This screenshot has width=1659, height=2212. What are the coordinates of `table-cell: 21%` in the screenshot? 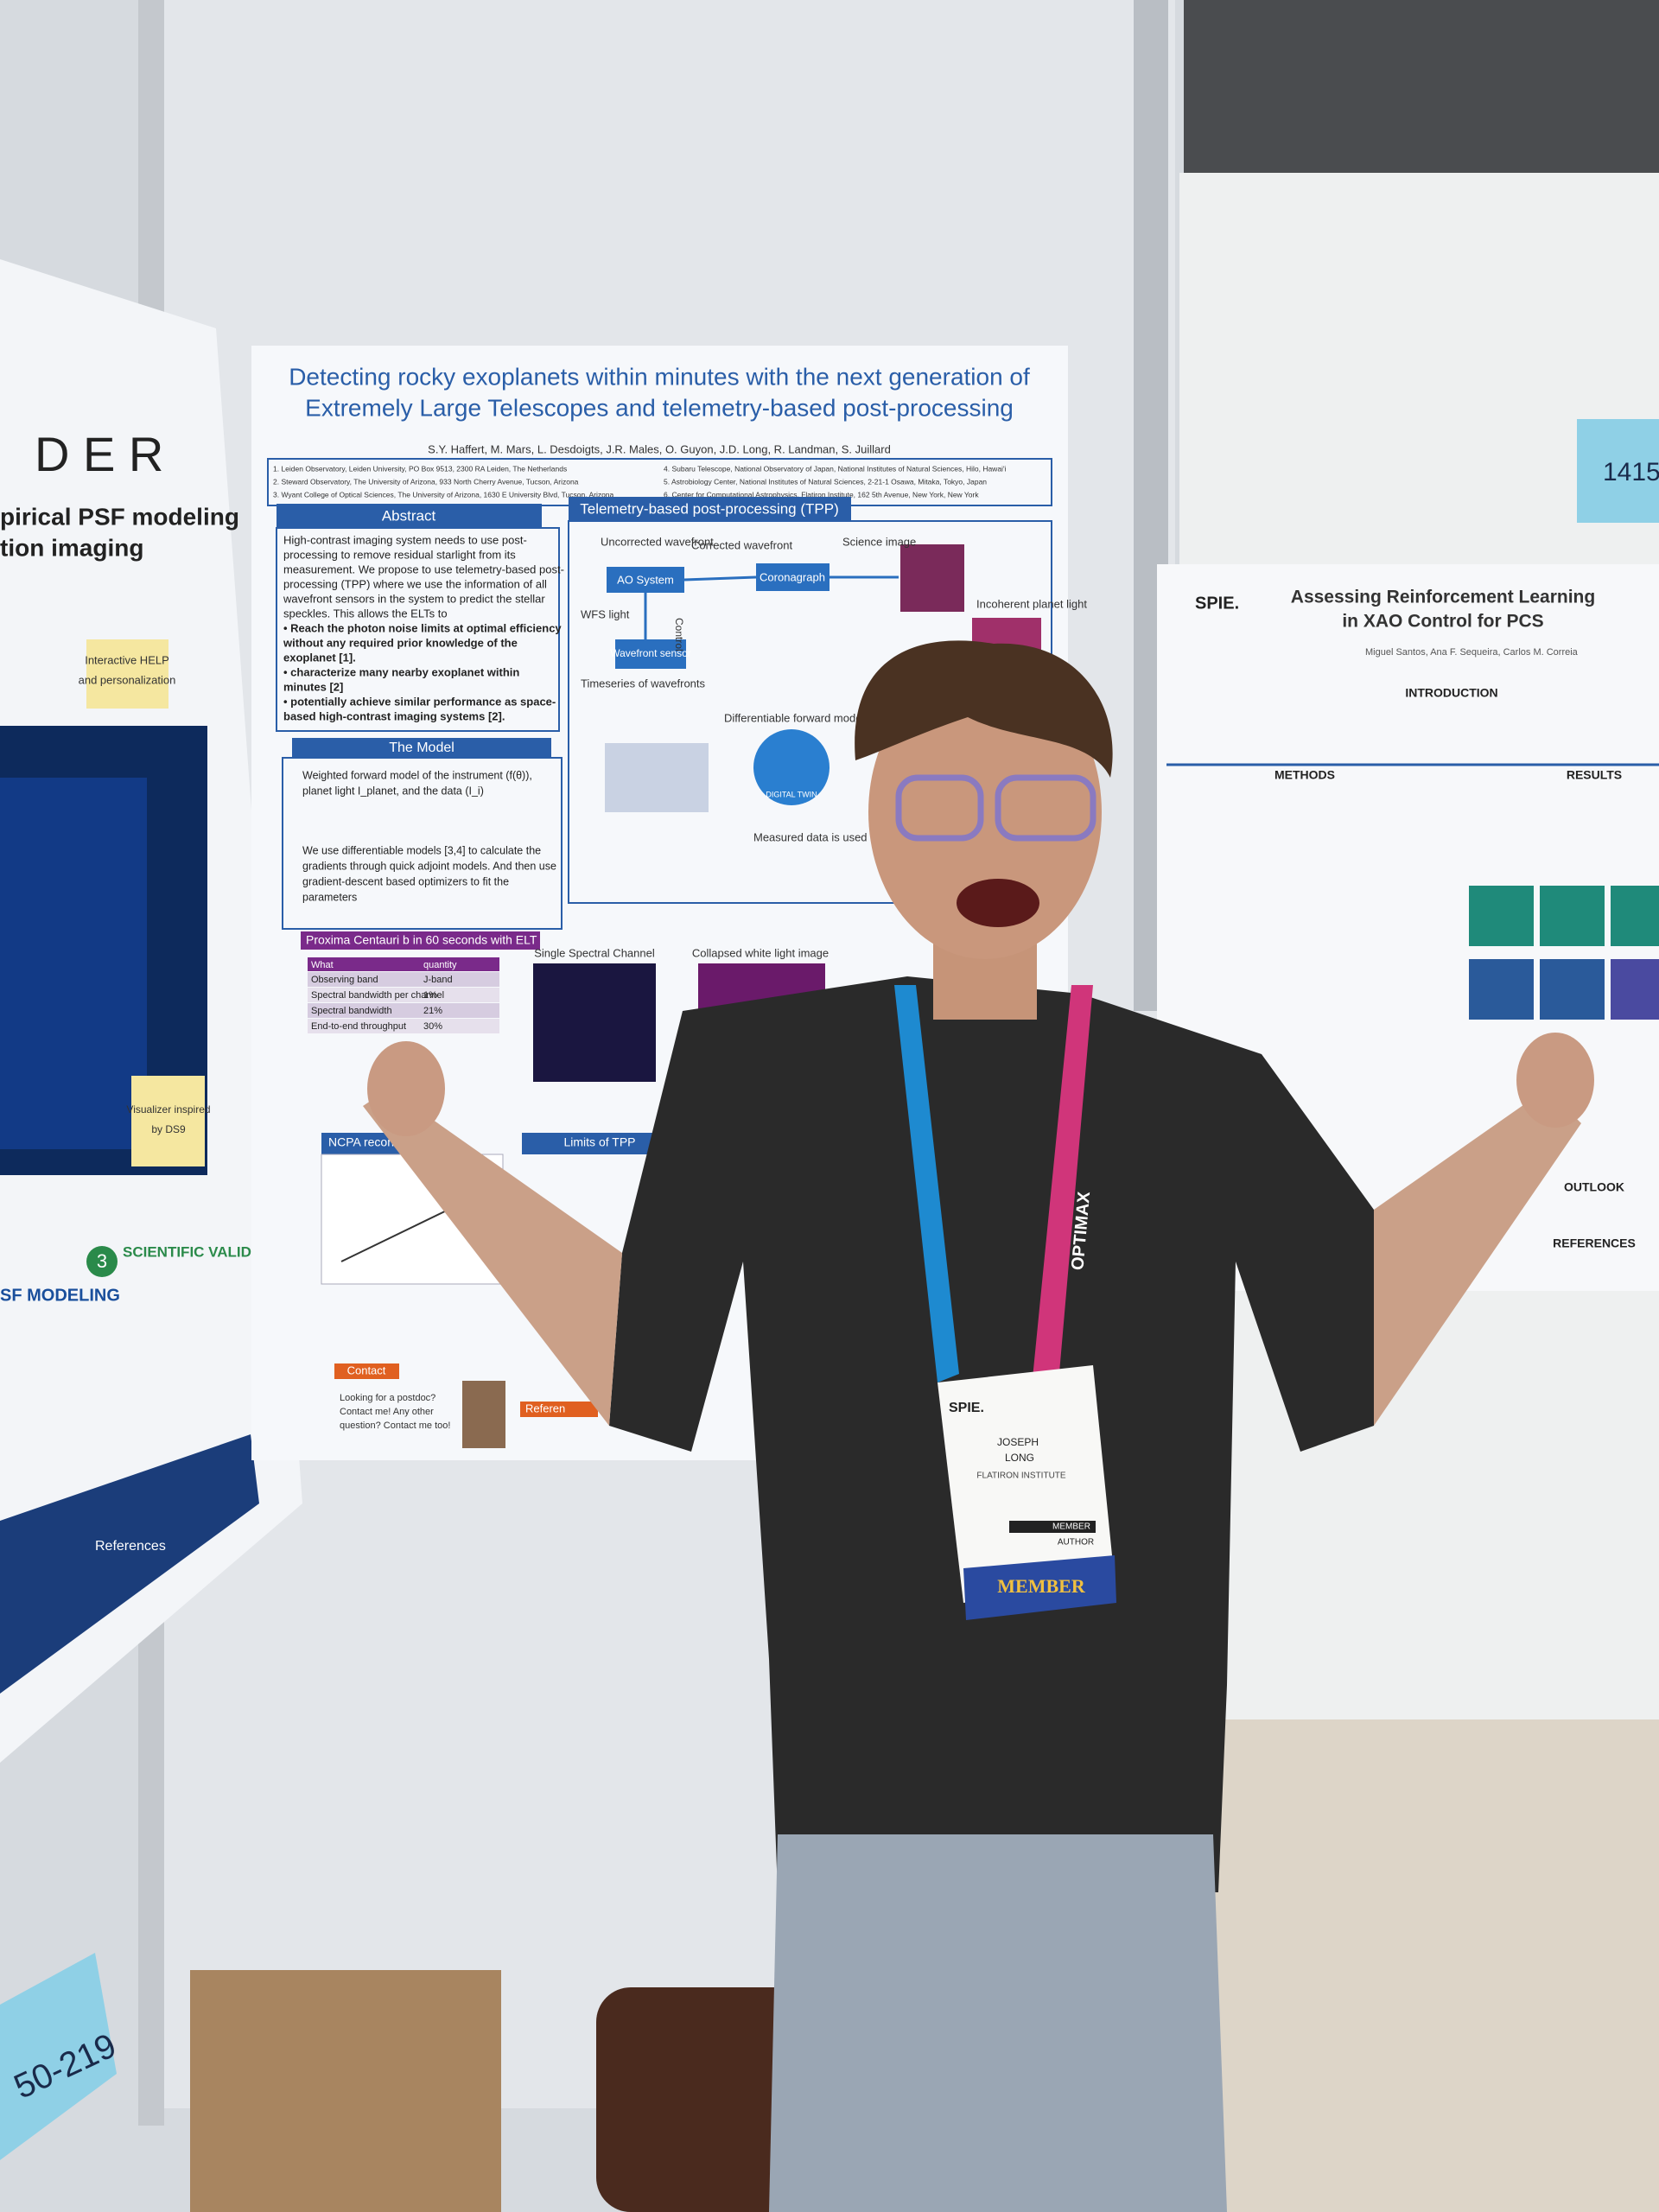 It's located at (432, 1011).